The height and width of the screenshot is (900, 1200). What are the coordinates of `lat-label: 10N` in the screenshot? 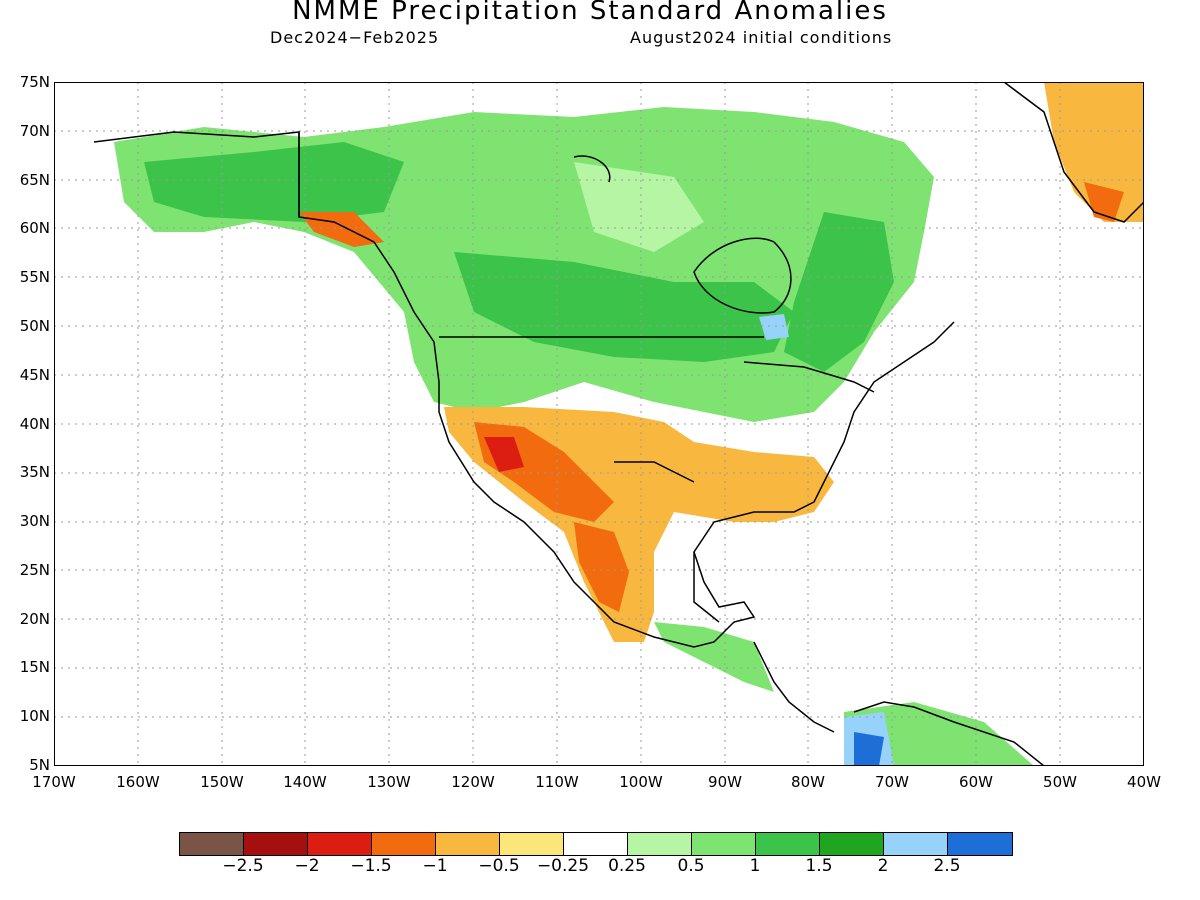 It's located at (34, 716).